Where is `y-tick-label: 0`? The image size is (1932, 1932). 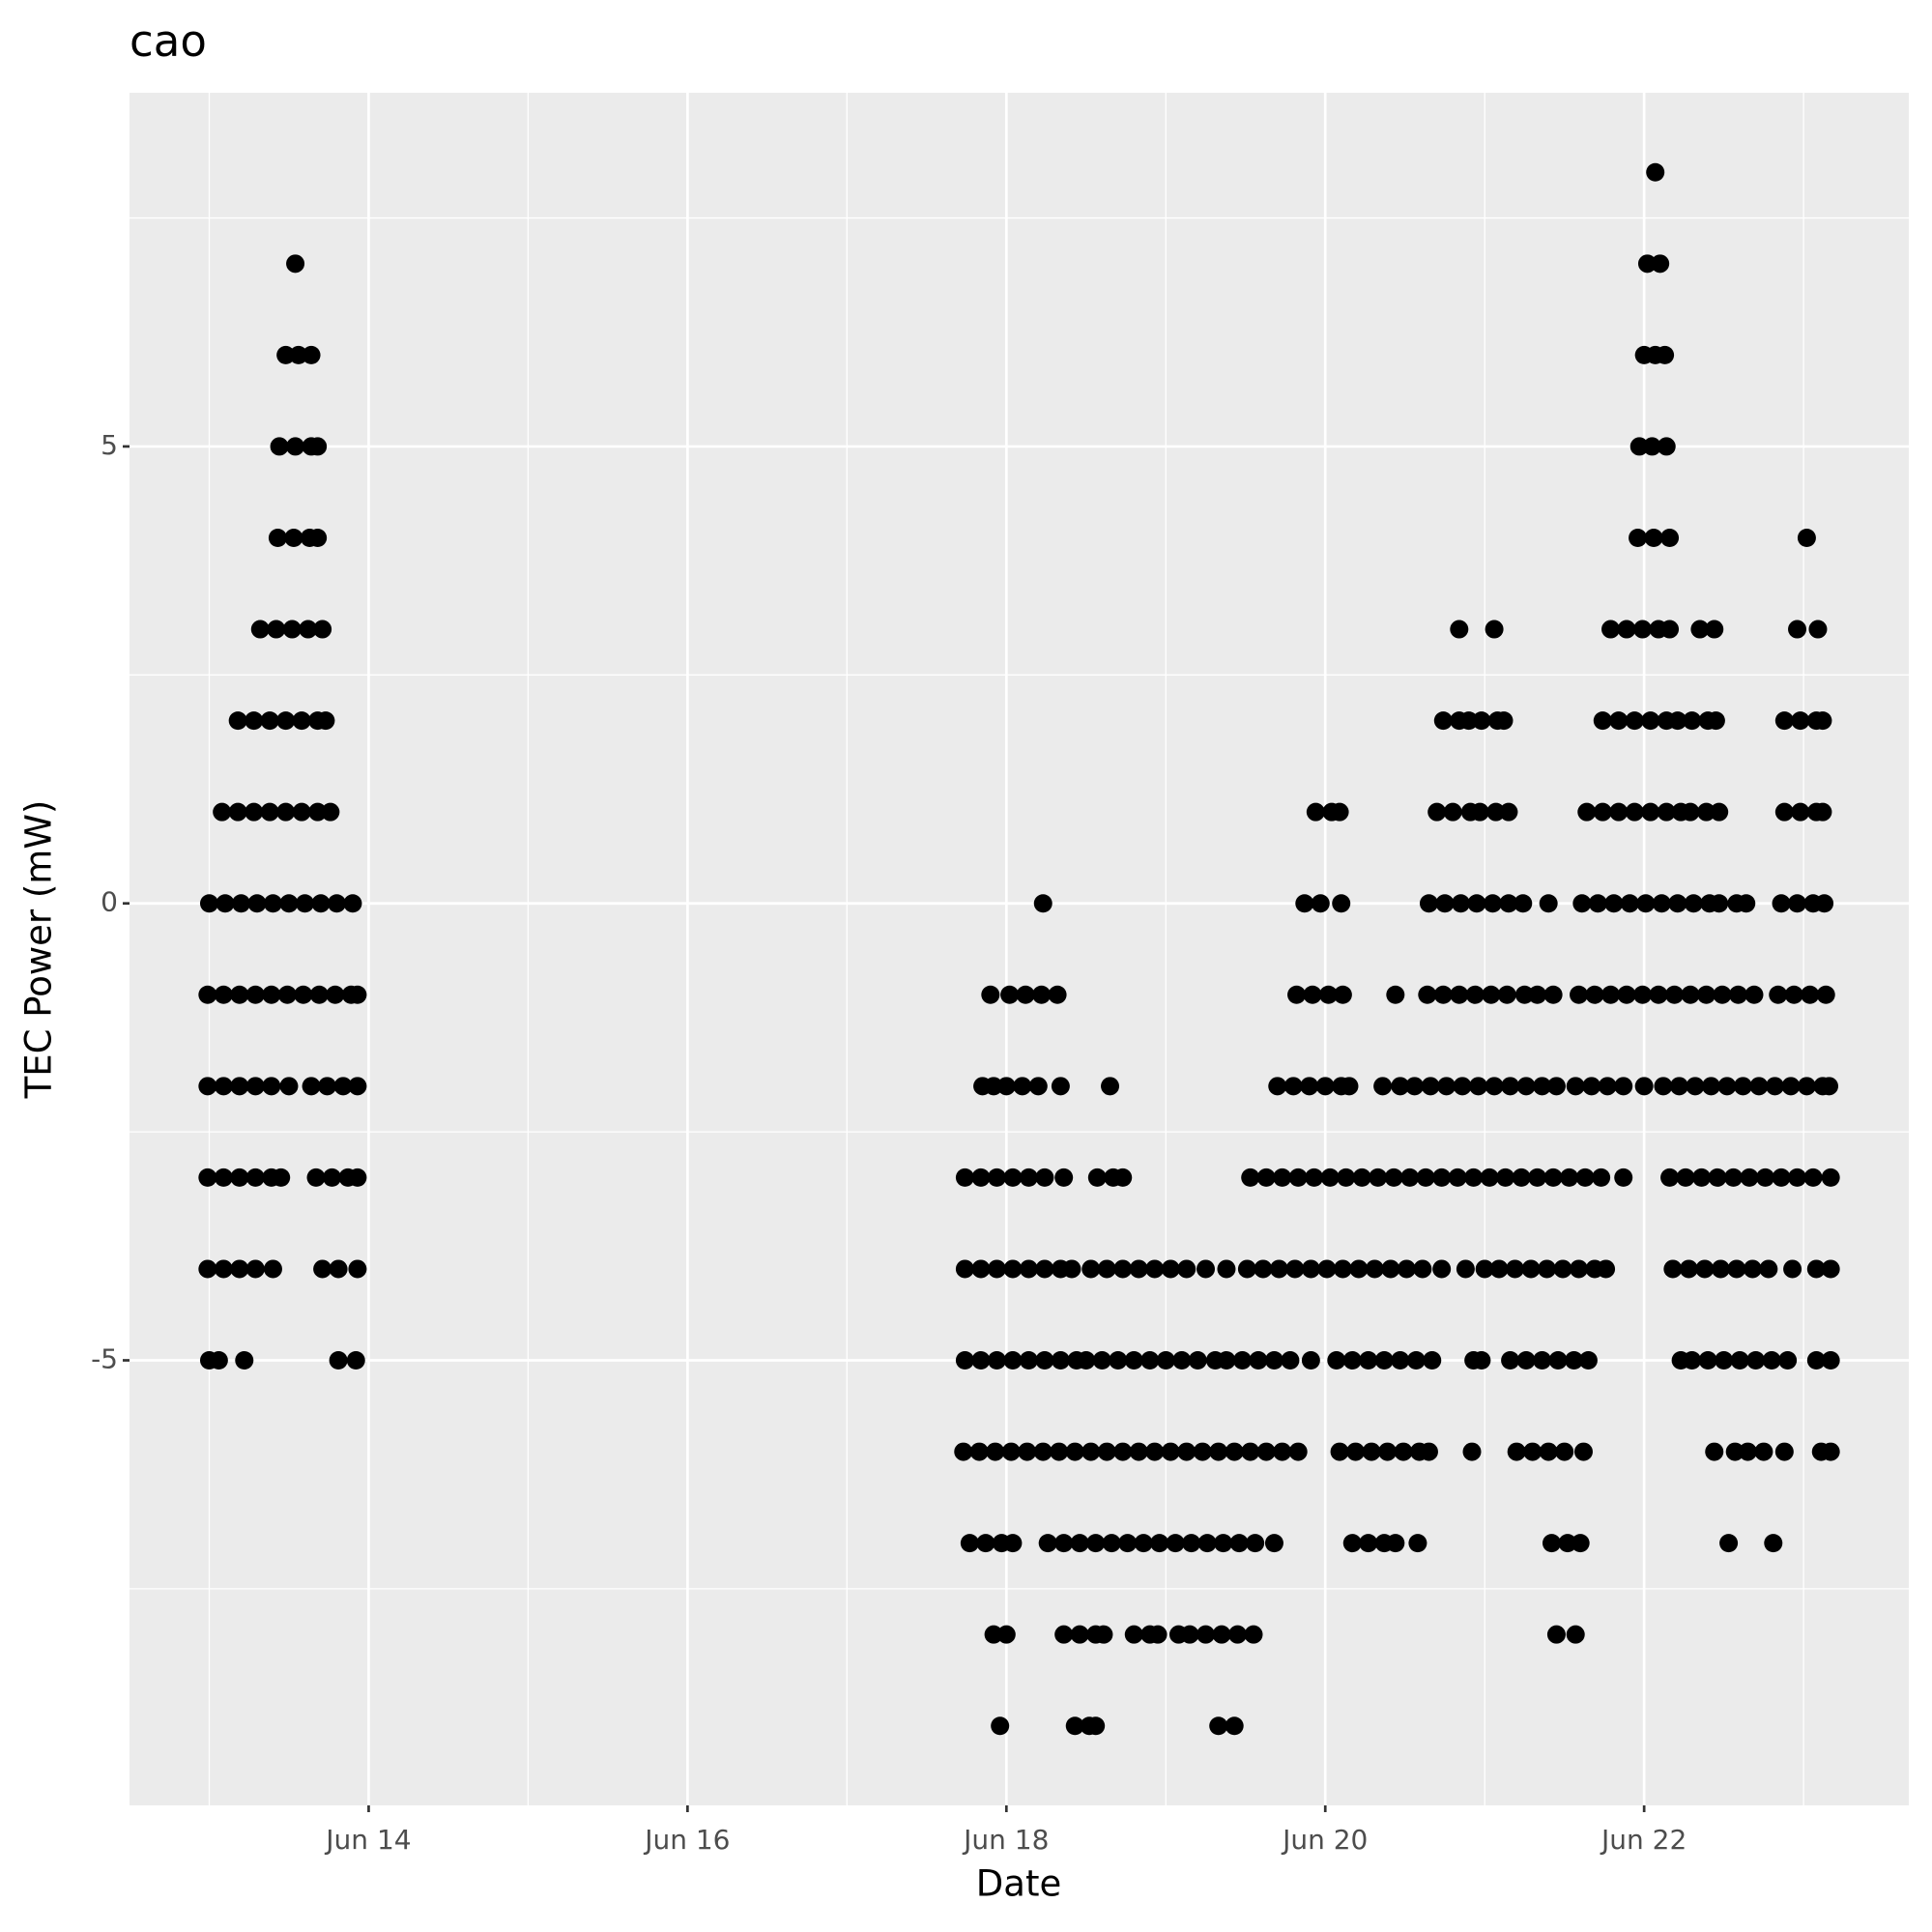
y-tick-label: 0 is located at coordinates (109, 902).